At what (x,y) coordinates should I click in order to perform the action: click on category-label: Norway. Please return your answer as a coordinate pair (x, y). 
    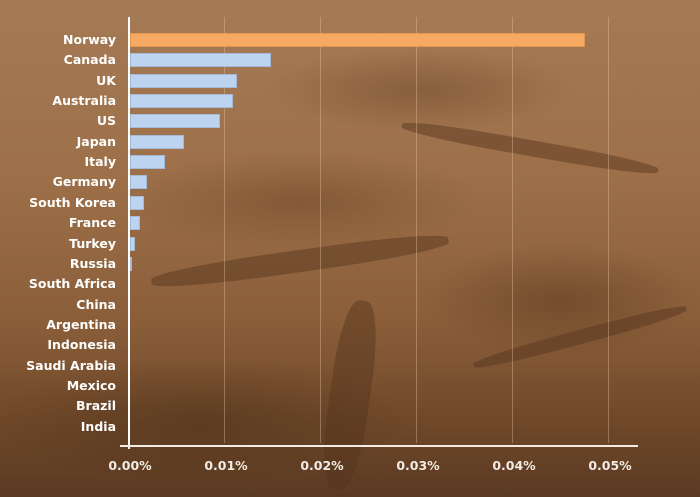
    Looking at the image, I should click on (89, 39).